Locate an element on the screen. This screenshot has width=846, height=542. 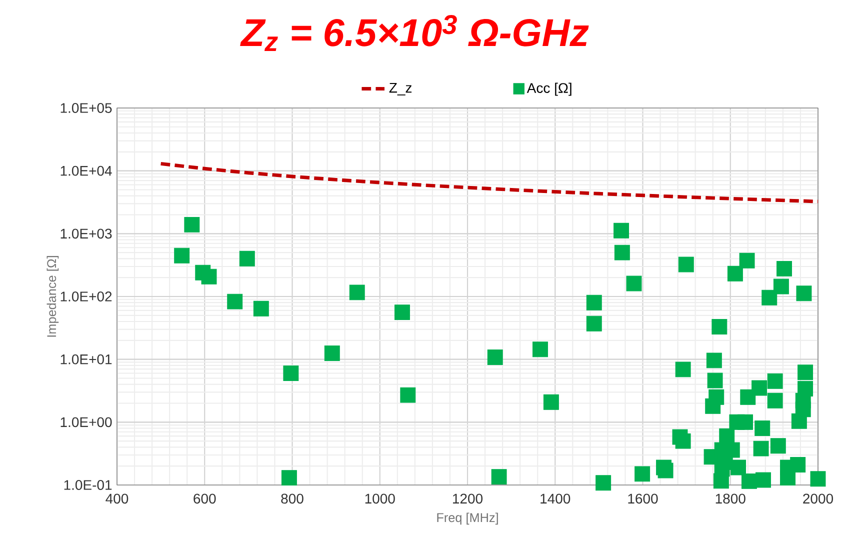
y-tick-label: 1.0E+04 is located at coordinates (86, 171).